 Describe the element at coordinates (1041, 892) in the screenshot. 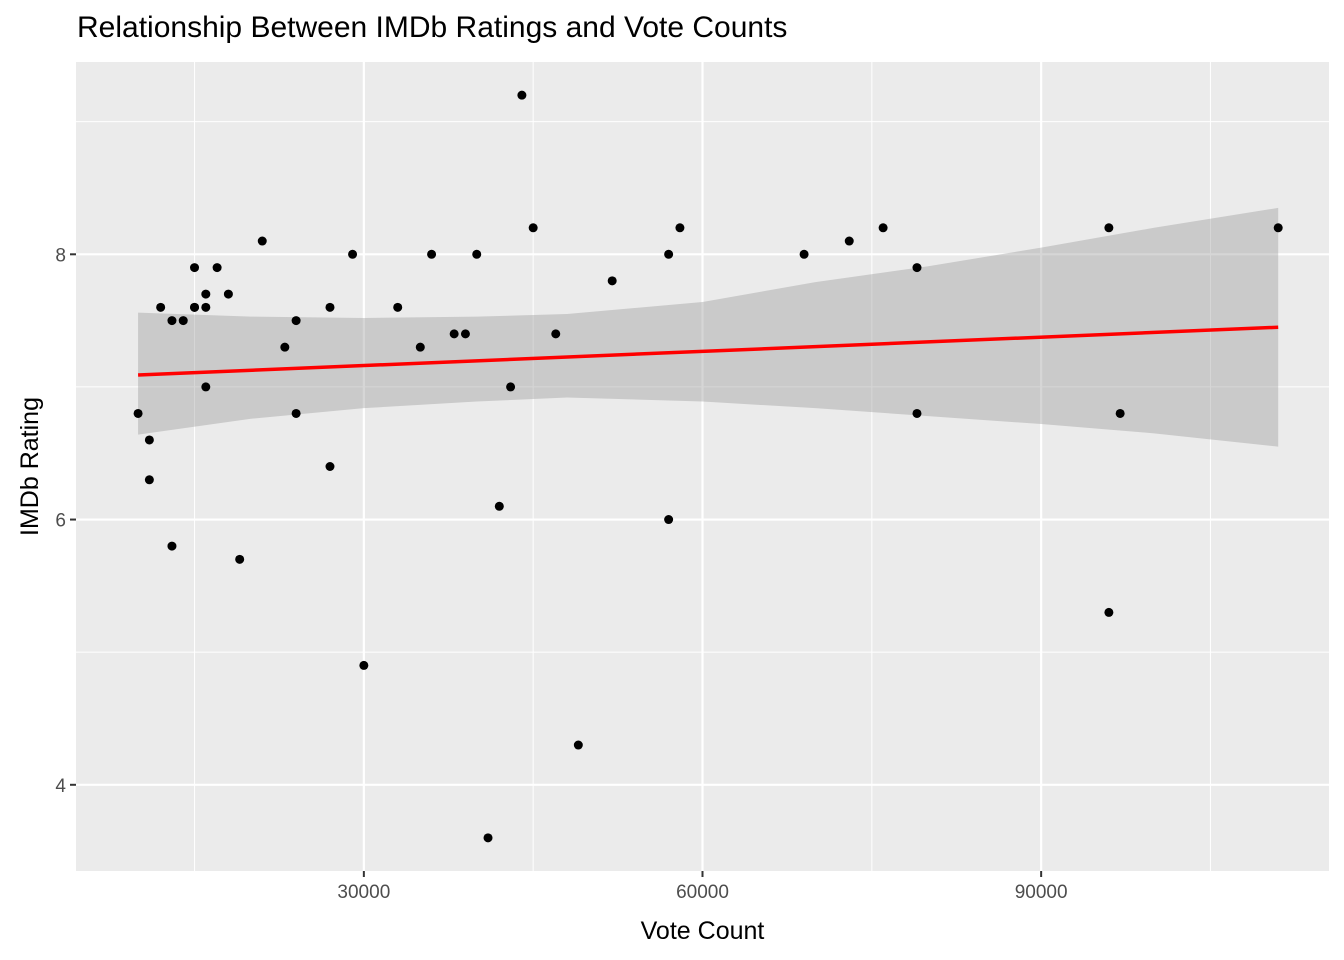

I see `x-tick-label: 90000` at that location.